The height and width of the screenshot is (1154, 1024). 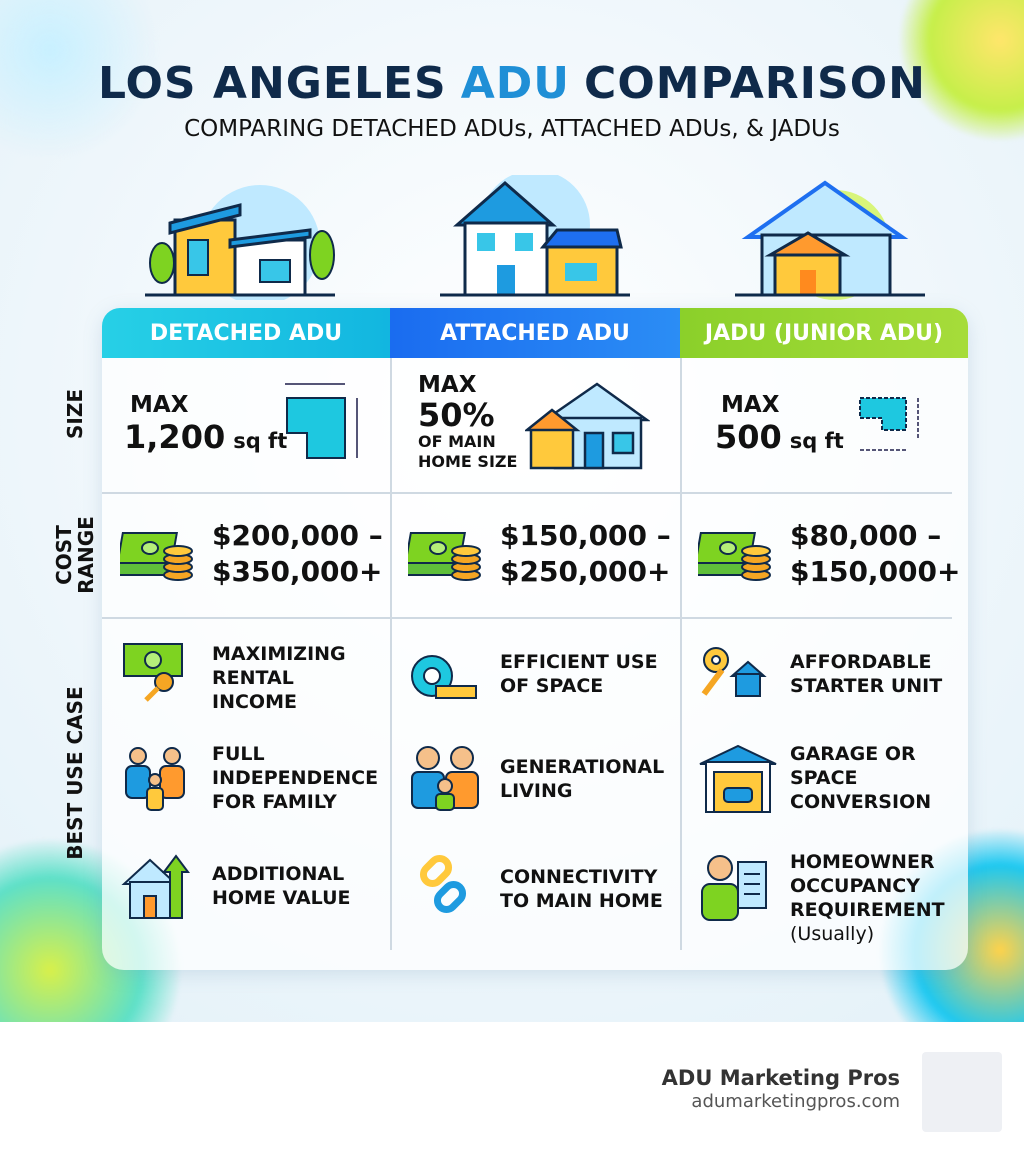 What do you see at coordinates (830, 240) in the screenshot?
I see `jadu-house-icon` at bounding box center [830, 240].